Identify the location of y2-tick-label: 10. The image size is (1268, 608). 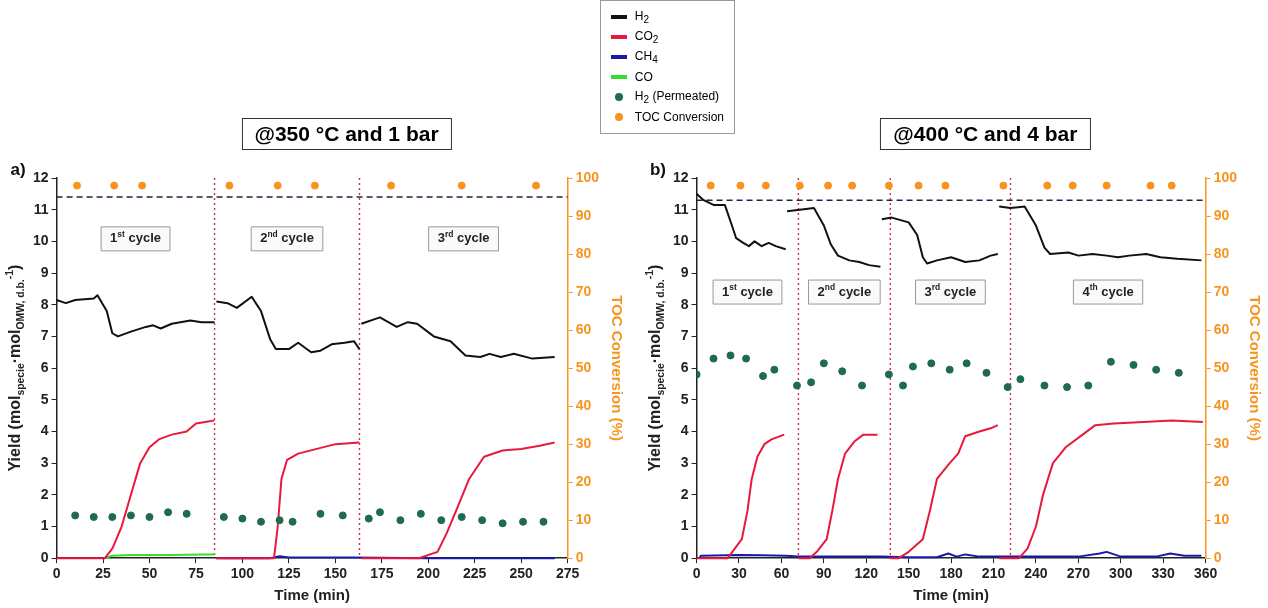
(583, 519).